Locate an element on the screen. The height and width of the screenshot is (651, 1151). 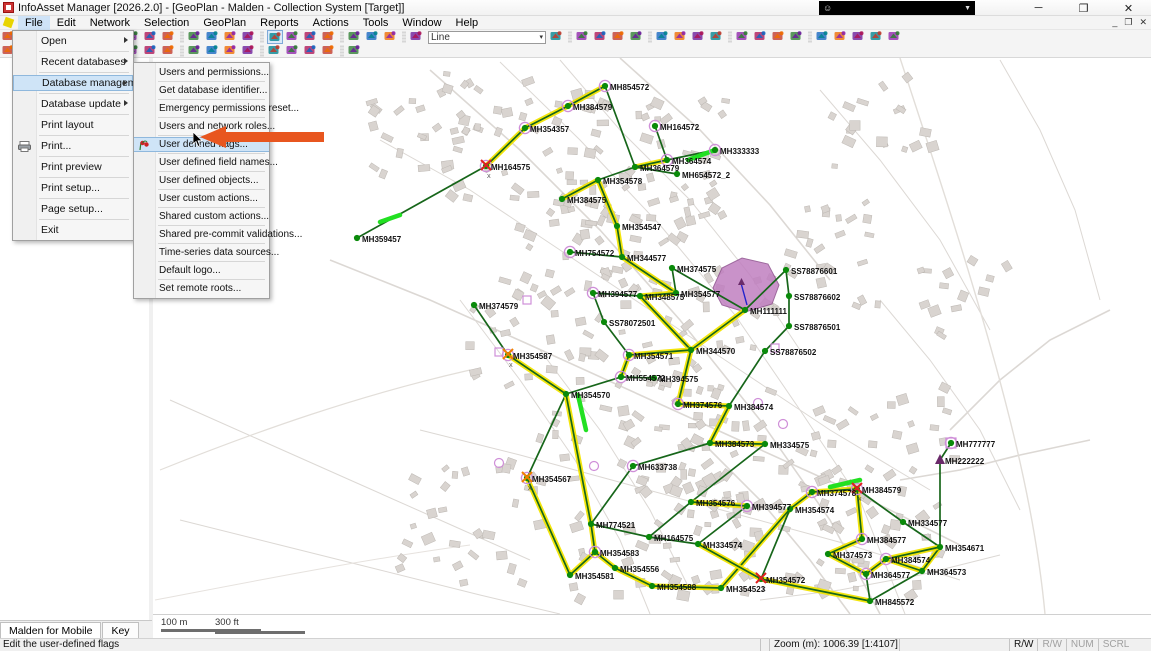
info-icon is located at coordinates (663, 37).